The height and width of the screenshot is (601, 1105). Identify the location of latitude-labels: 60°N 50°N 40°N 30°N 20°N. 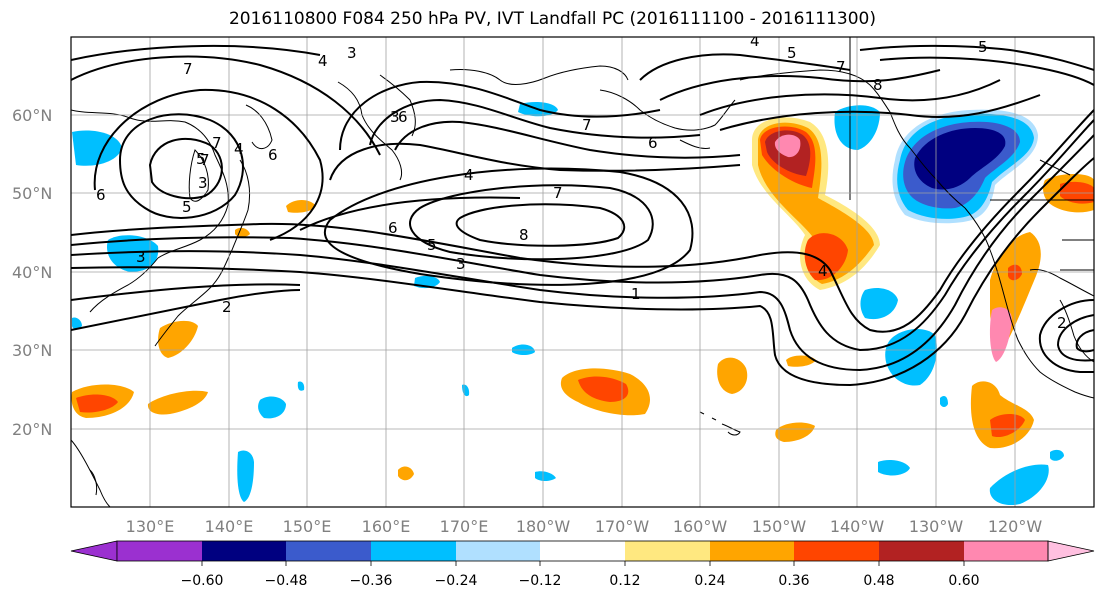
(32, 272).